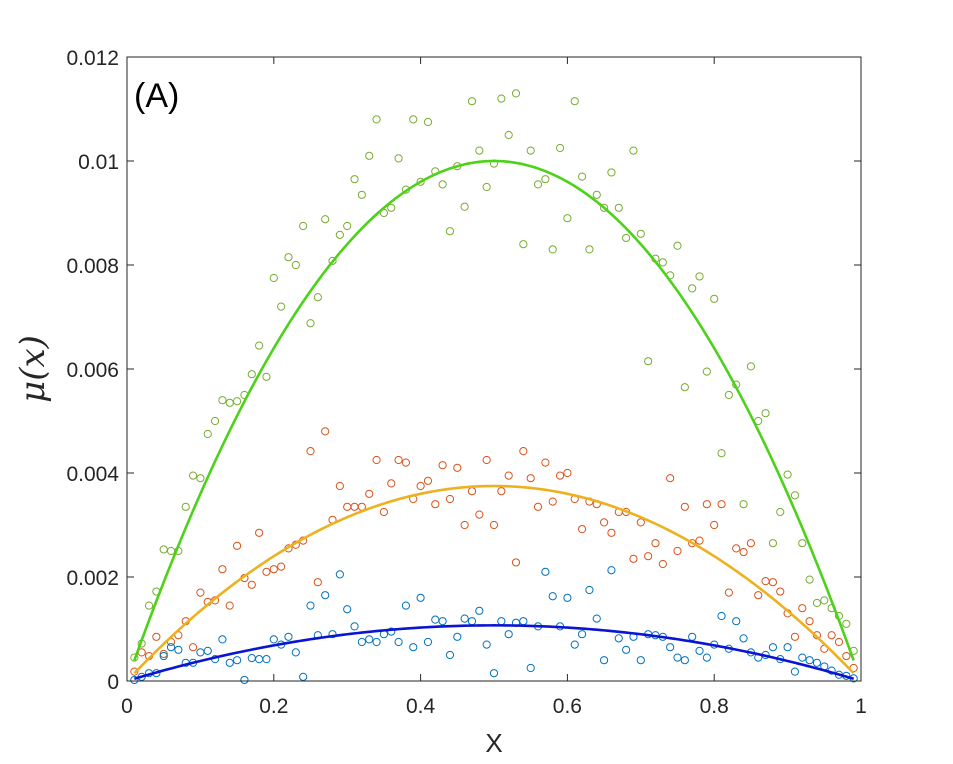 The height and width of the screenshot is (764, 953). I want to click on y-tick-label: 0.006, so click(92, 370).